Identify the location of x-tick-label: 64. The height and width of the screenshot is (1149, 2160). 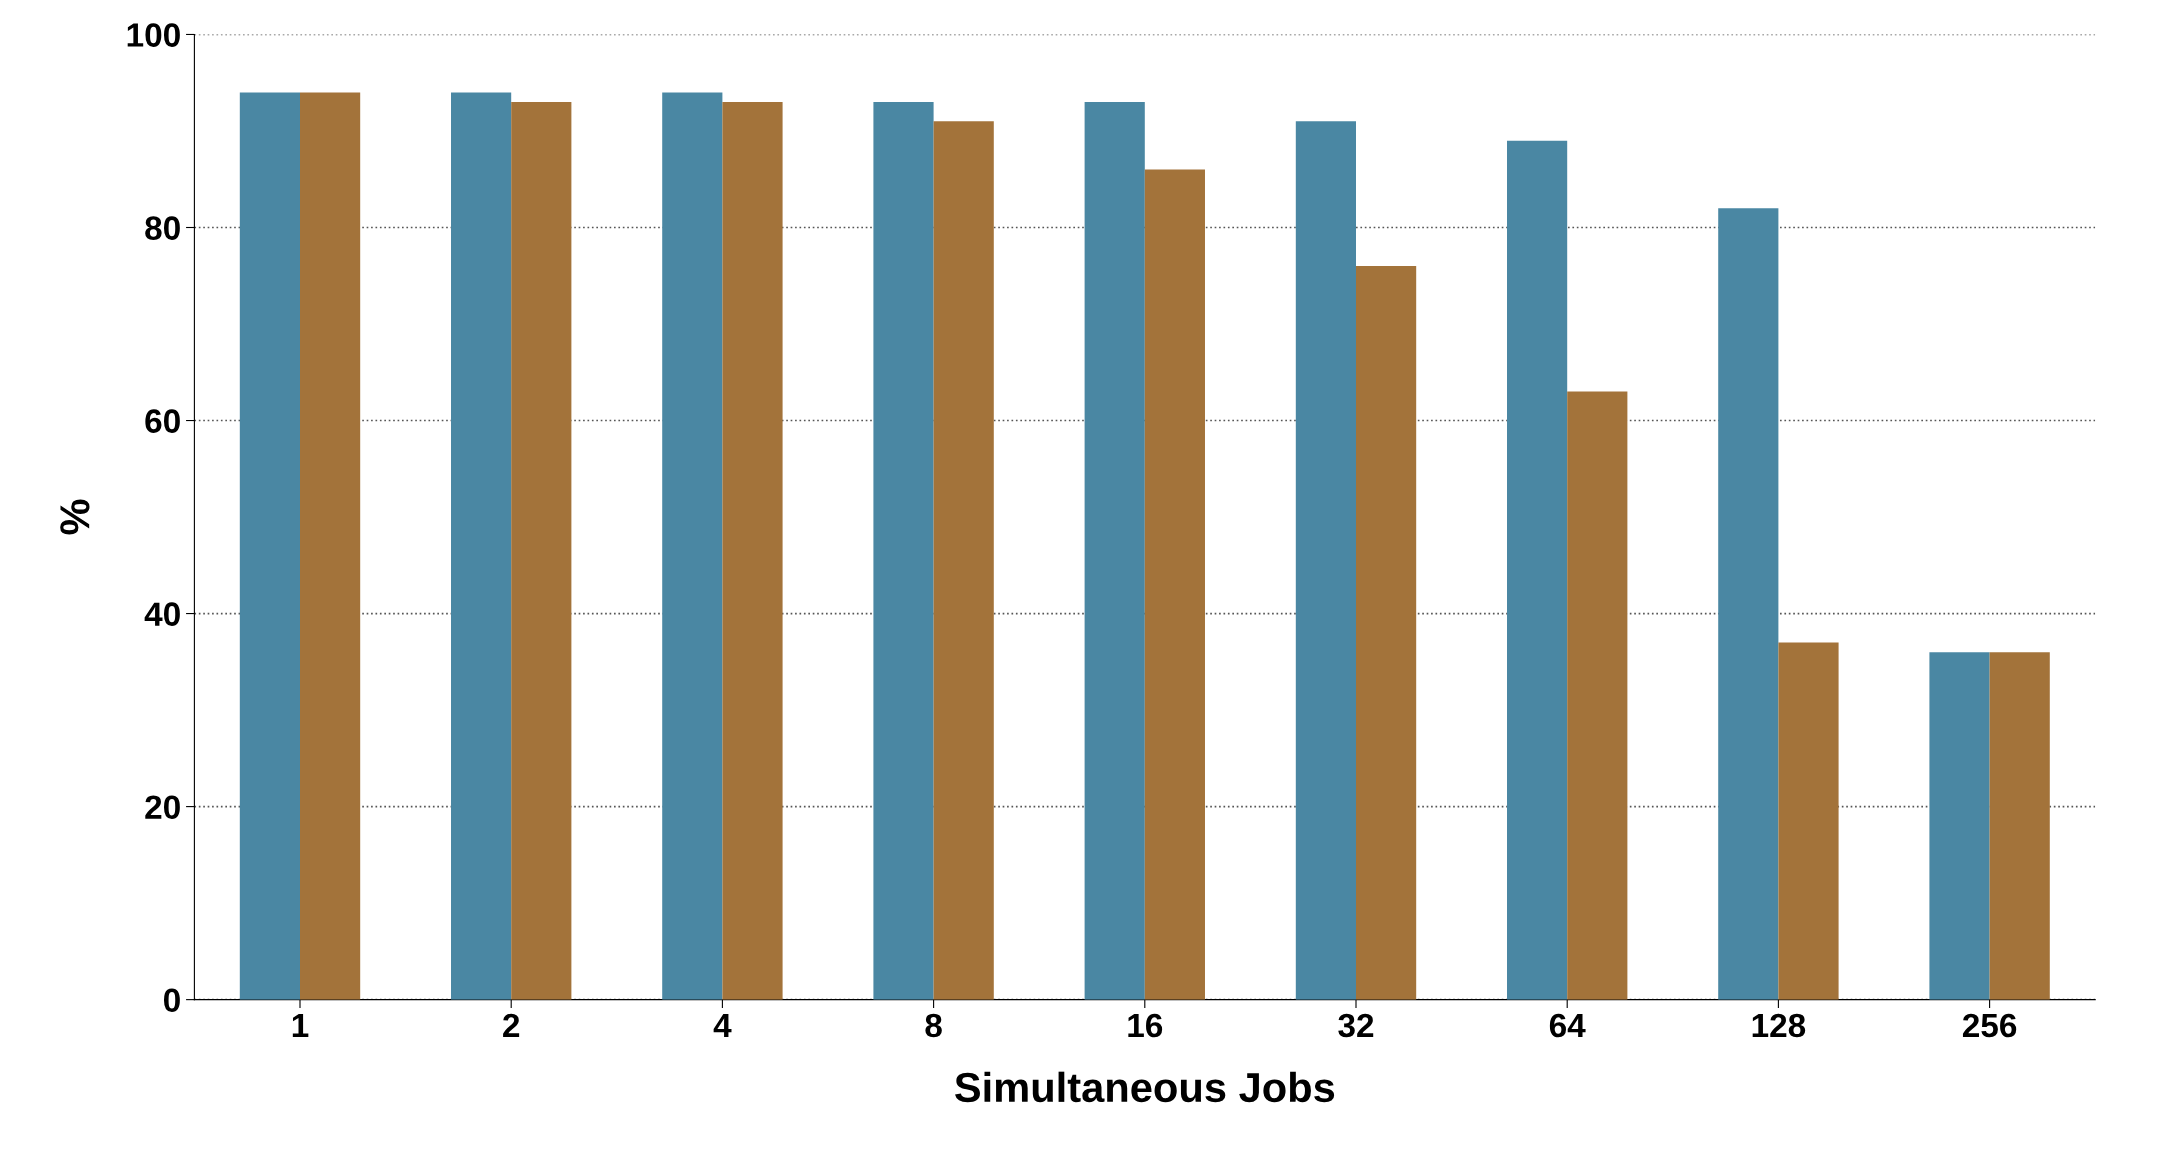
(1567, 1025).